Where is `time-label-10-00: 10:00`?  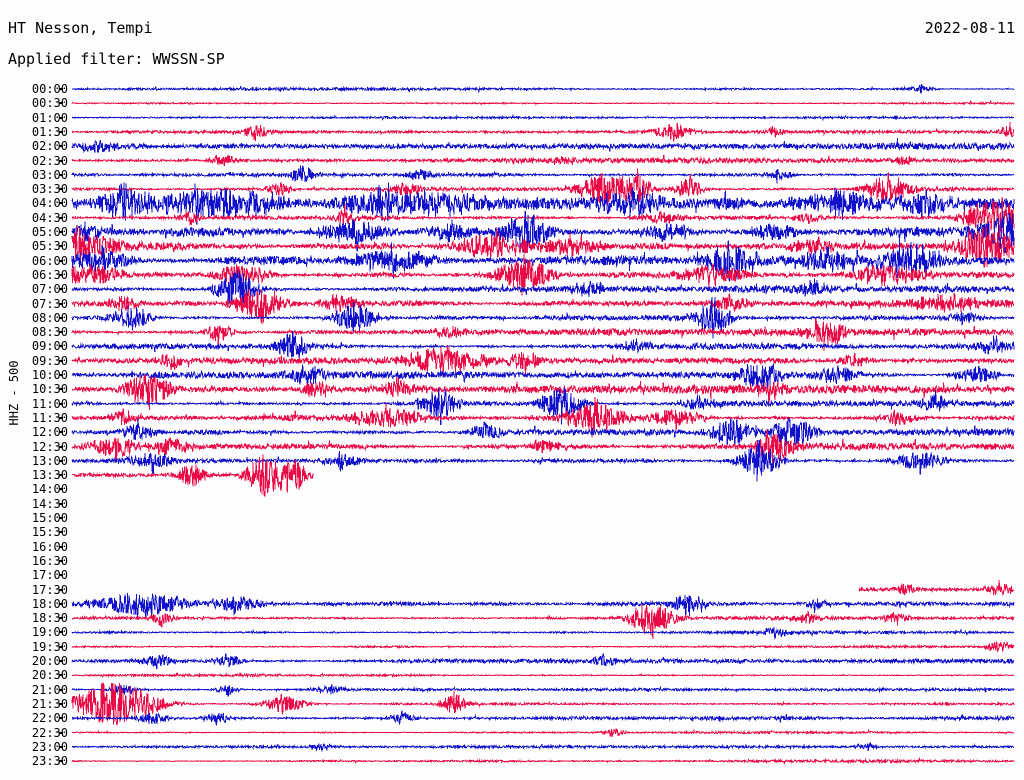 time-label-10-00: 10:00 is located at coordinates (49, 375).